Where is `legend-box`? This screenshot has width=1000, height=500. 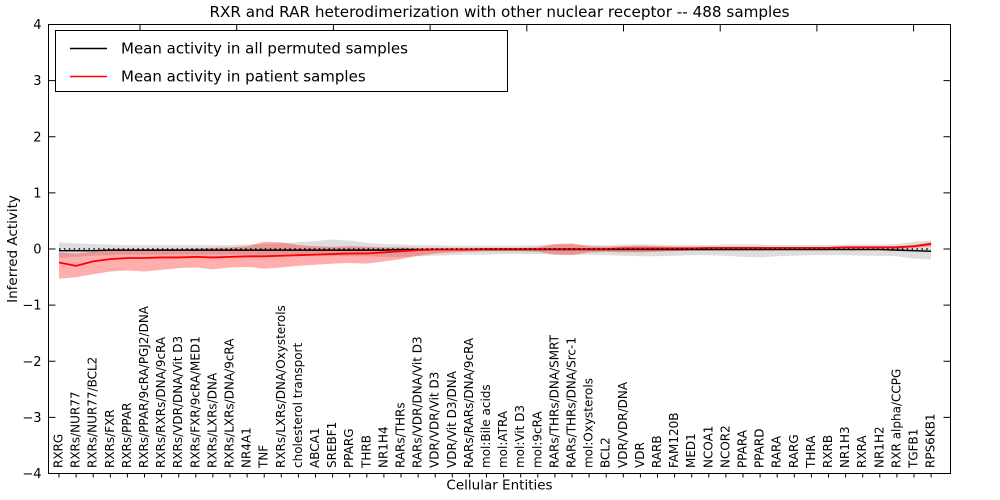
legend-box is located at coordinates (281, 61).